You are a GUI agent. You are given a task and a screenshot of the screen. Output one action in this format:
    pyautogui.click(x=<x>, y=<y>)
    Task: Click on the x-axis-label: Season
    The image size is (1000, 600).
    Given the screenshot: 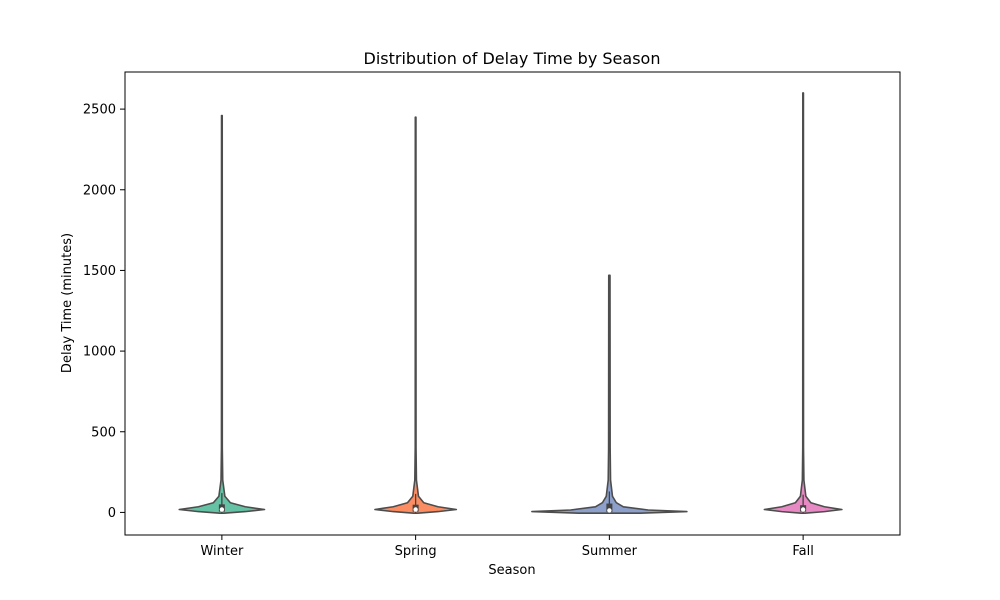 What is the action you would take?
    pyautogui.click(x=511, y=570)
    